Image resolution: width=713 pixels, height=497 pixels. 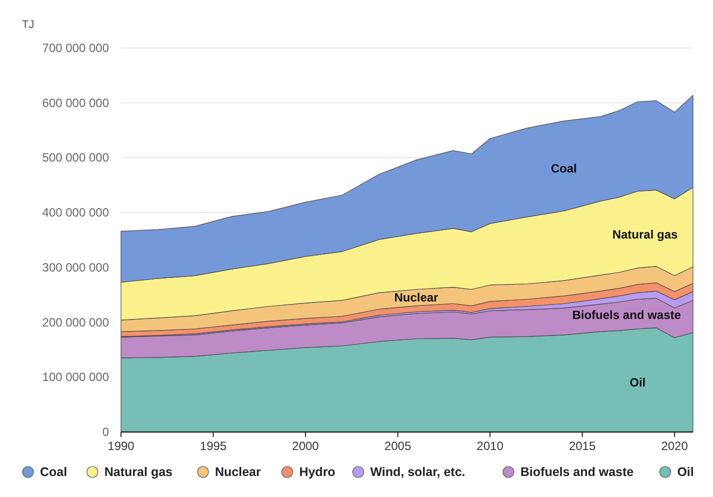 I want to click on annotation: Natural gas, so click(x=645, y=235).